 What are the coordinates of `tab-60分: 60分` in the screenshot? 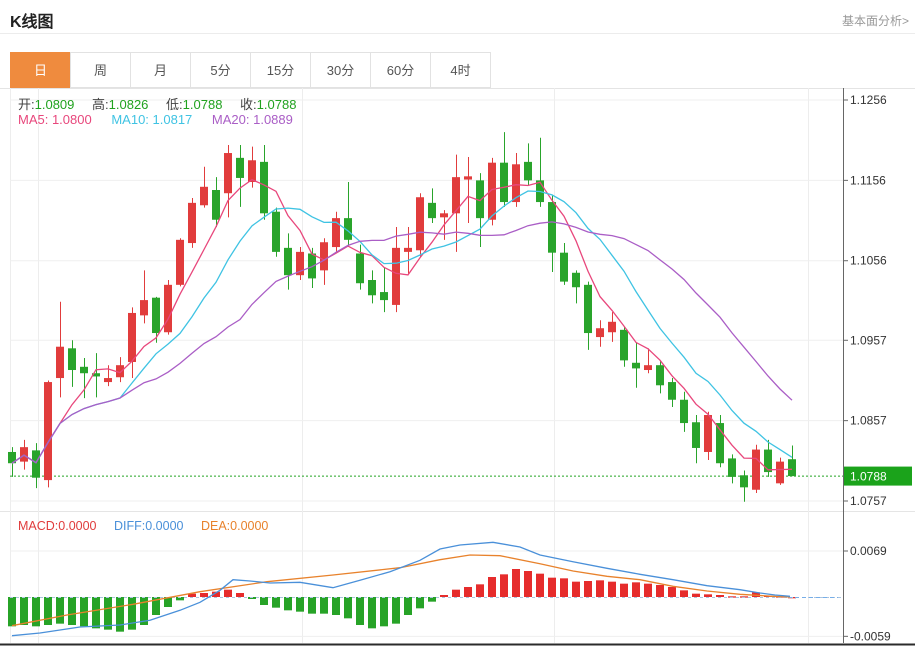 It's located at (400, 70).